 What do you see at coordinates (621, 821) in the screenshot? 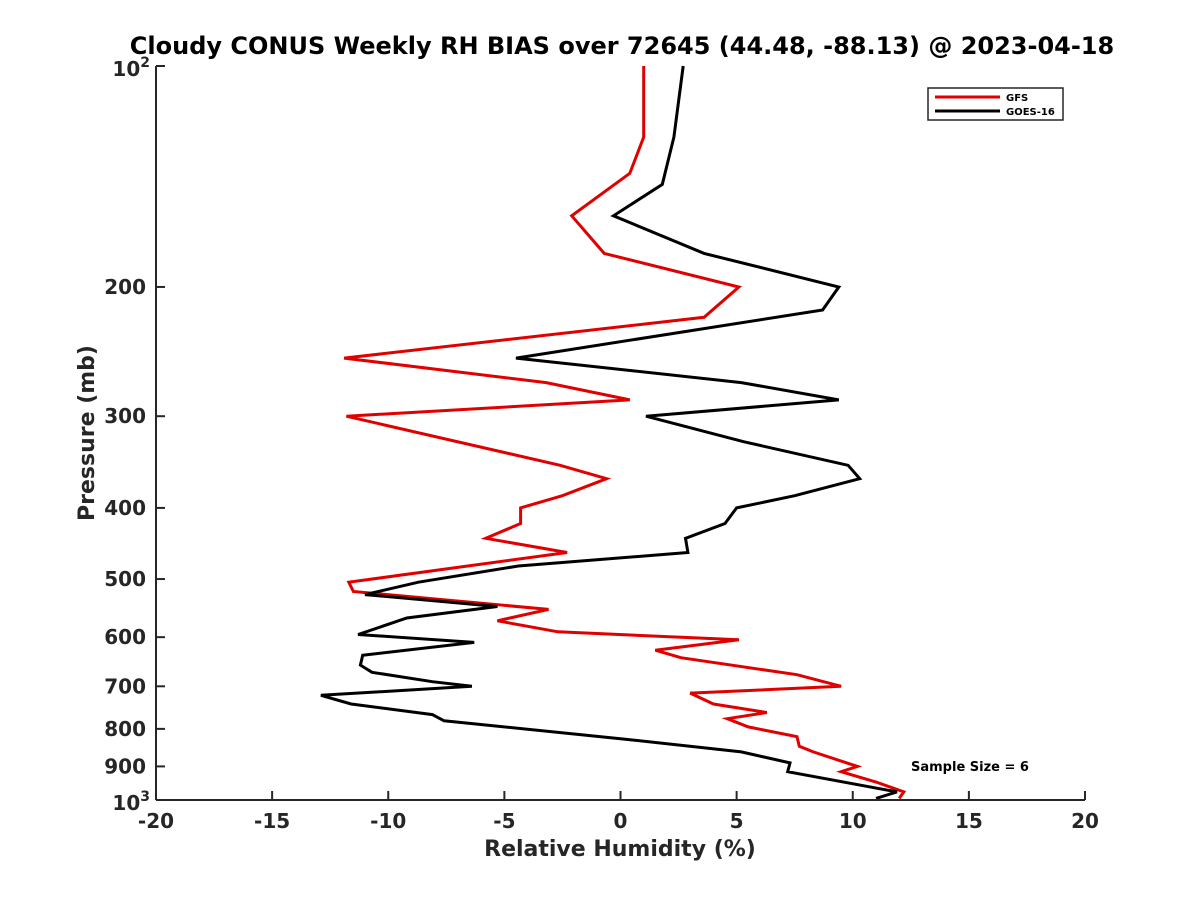
I see `x-tick-label: 0` at bounding box center [621, 821].